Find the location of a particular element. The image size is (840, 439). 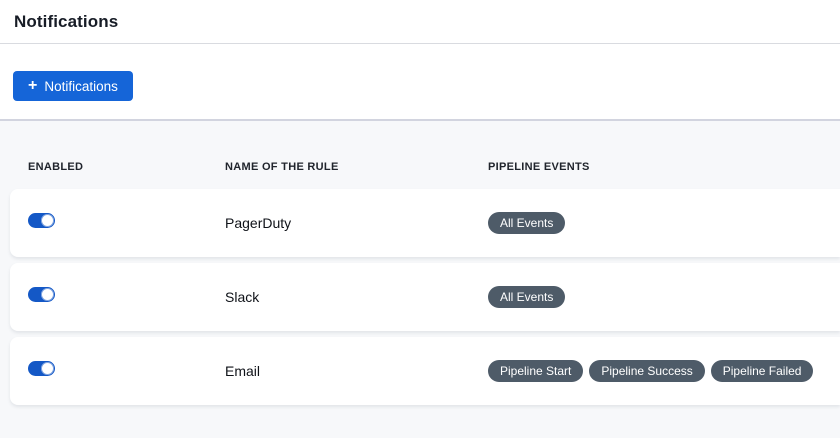

page-title: Notifications is located at coordinates (66, 21).